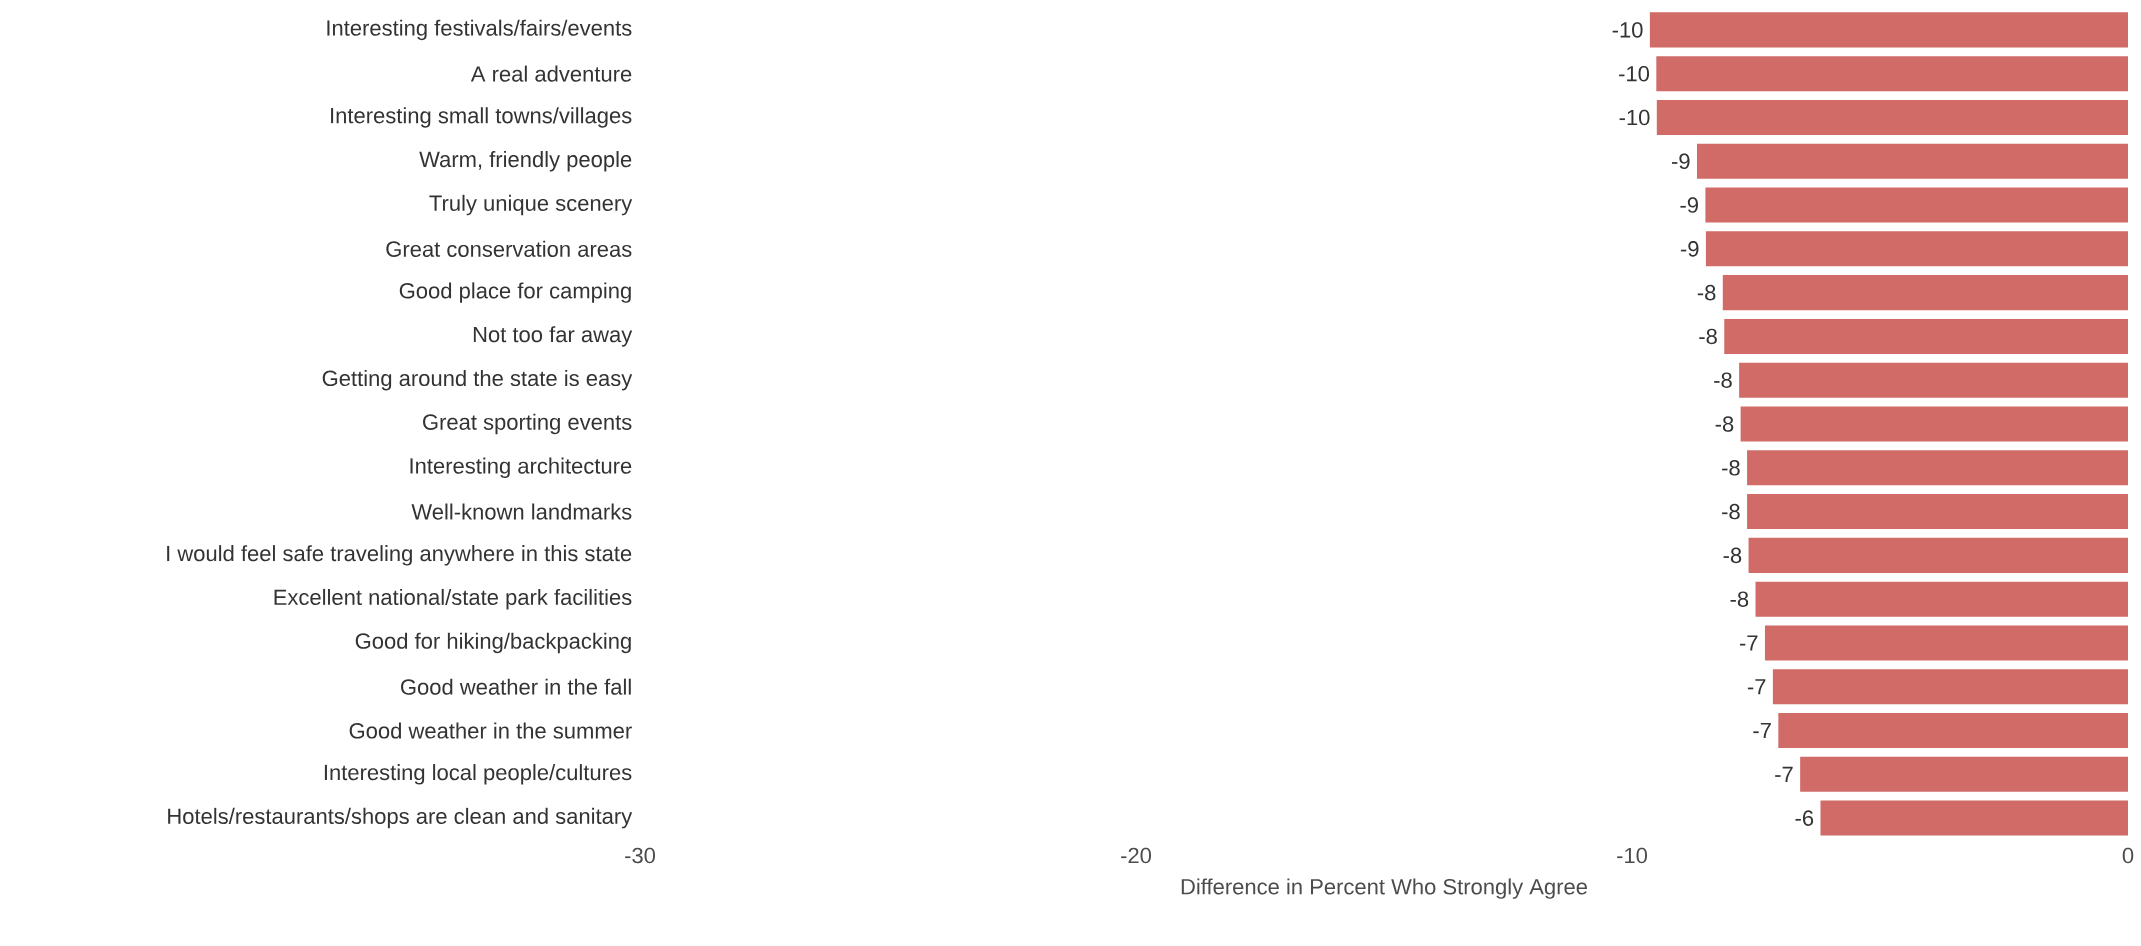  I want to click on y-tick-label: Truly unique scenery, so click(531, 205).